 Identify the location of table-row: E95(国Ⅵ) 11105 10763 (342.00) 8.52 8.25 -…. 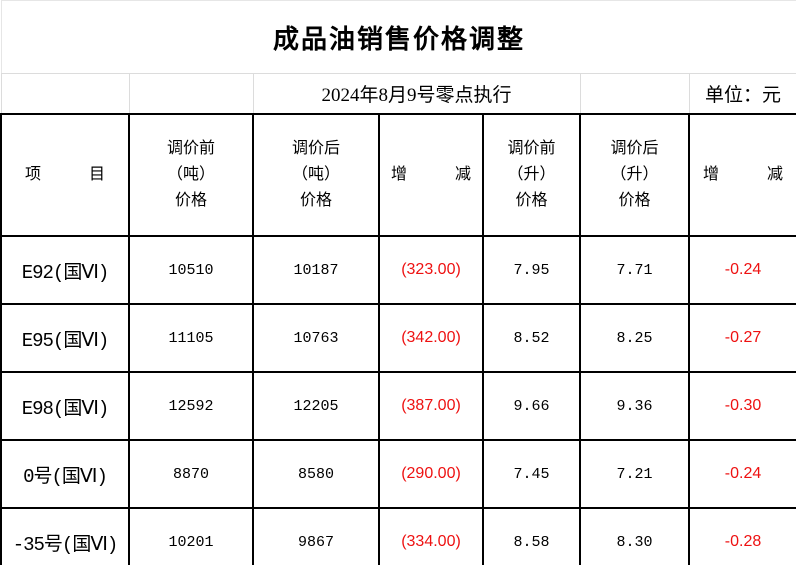
(398, 338).